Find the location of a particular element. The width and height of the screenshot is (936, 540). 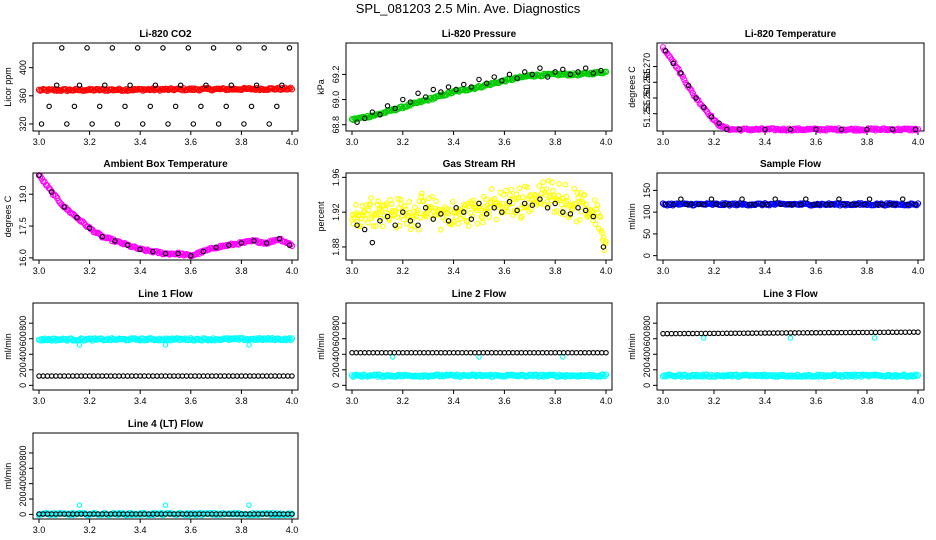

y-tick-label: 68.8 is located at coordinates (336, 125).